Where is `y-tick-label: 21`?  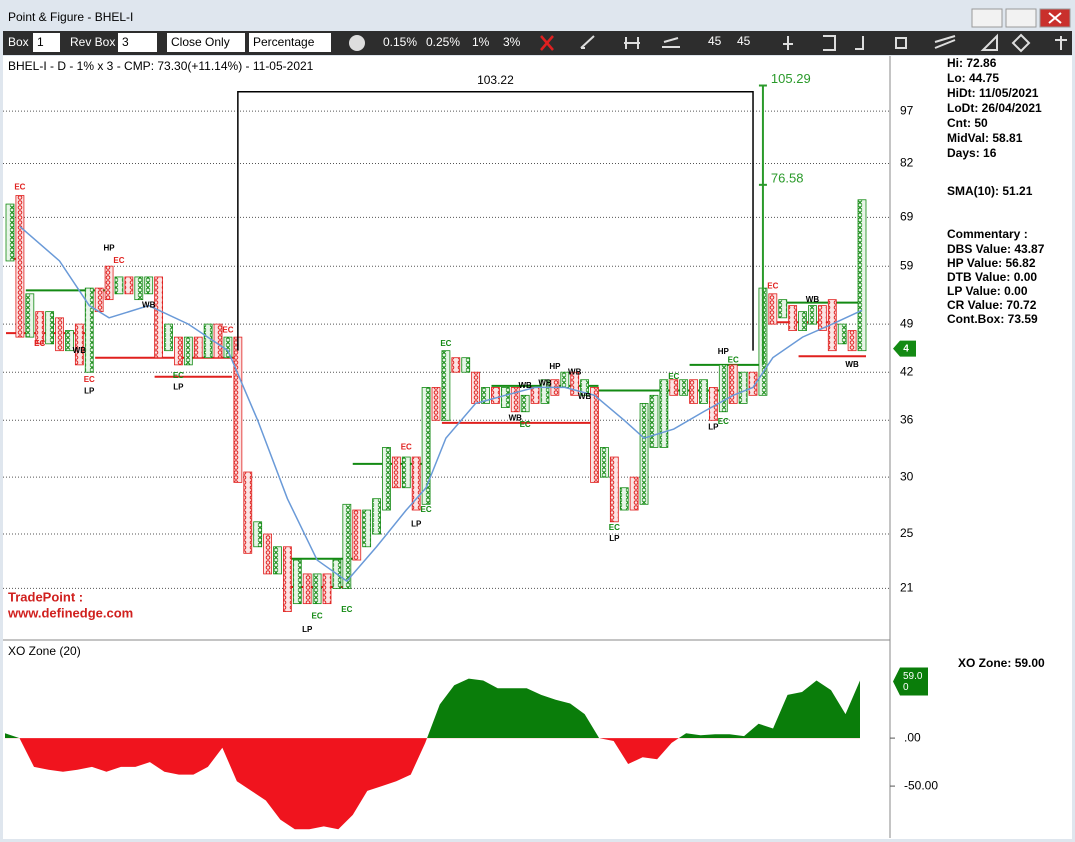
y-tick-label: 21 is located at coordinates (907, 588).